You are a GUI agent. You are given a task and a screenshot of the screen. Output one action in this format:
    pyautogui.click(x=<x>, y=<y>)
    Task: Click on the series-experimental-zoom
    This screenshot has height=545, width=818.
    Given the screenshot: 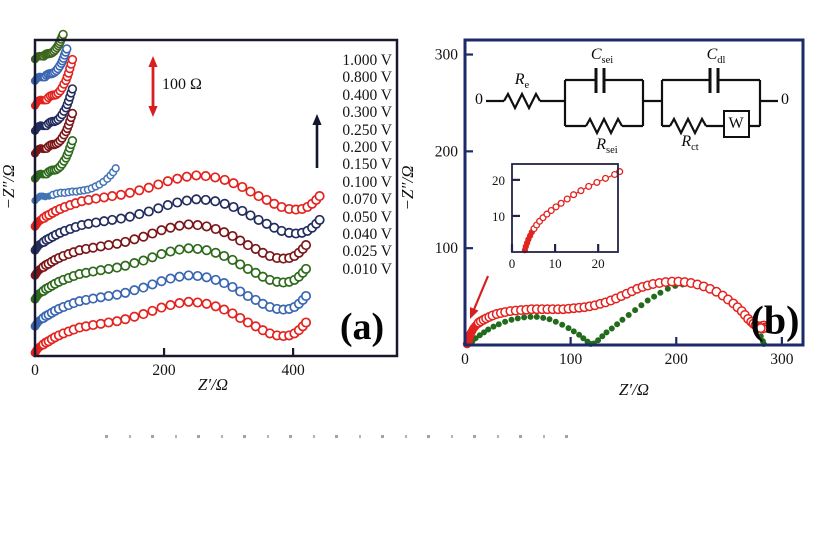 What is the action you would take?
    pyautogui.click(x=572, y=211)
    